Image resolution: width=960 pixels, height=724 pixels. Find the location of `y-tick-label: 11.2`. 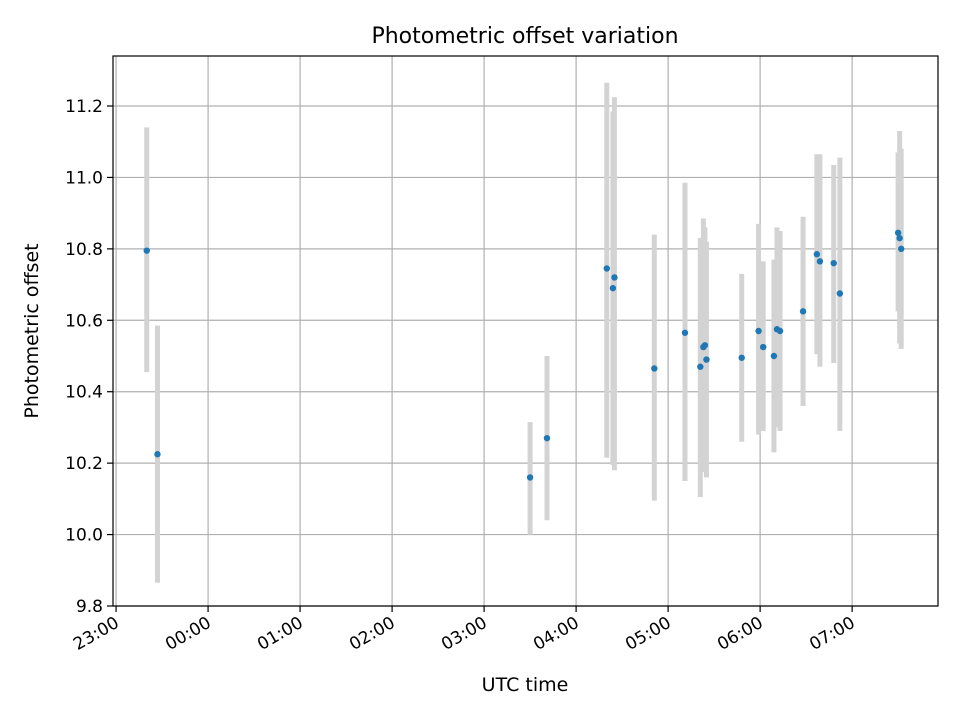

y-tick-label: 11.2 is located at coordinates (84, 107).